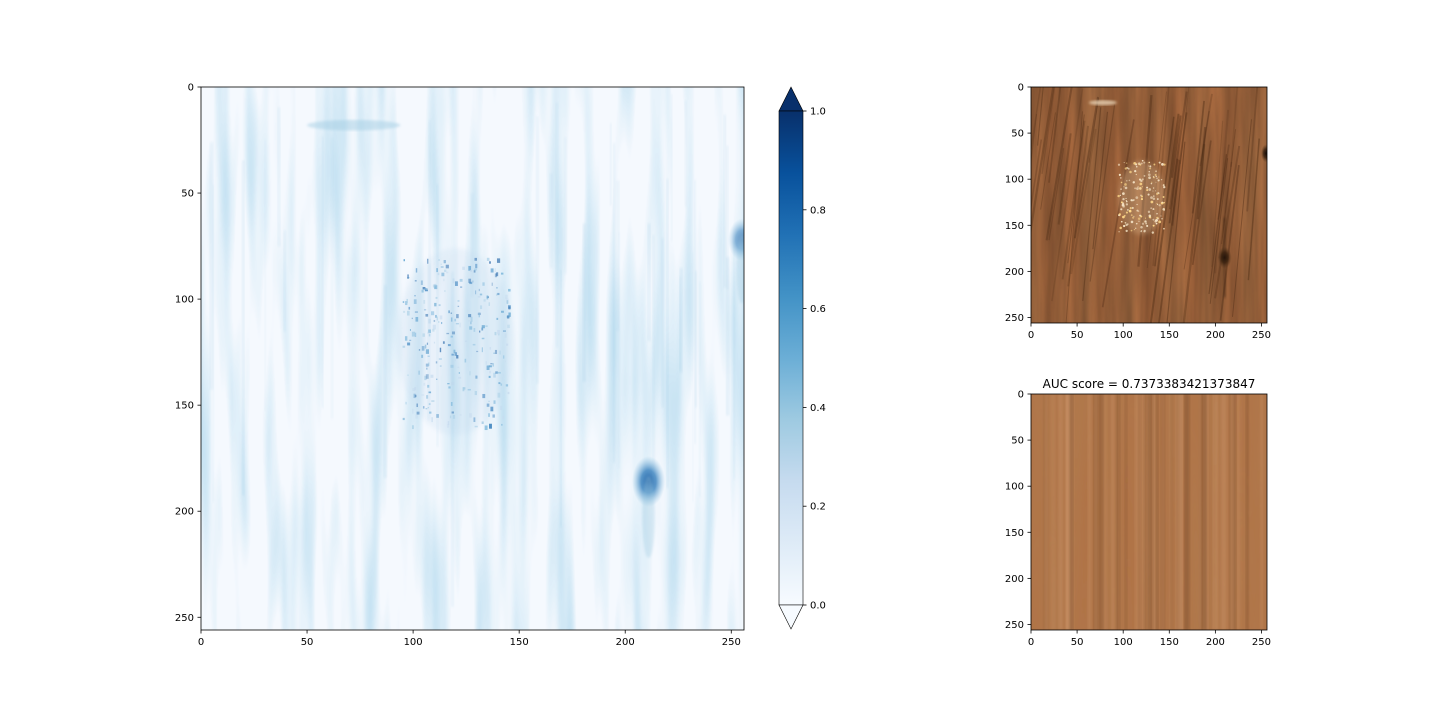  I want to click on y-tick-label: 200, so click(1014, 272).